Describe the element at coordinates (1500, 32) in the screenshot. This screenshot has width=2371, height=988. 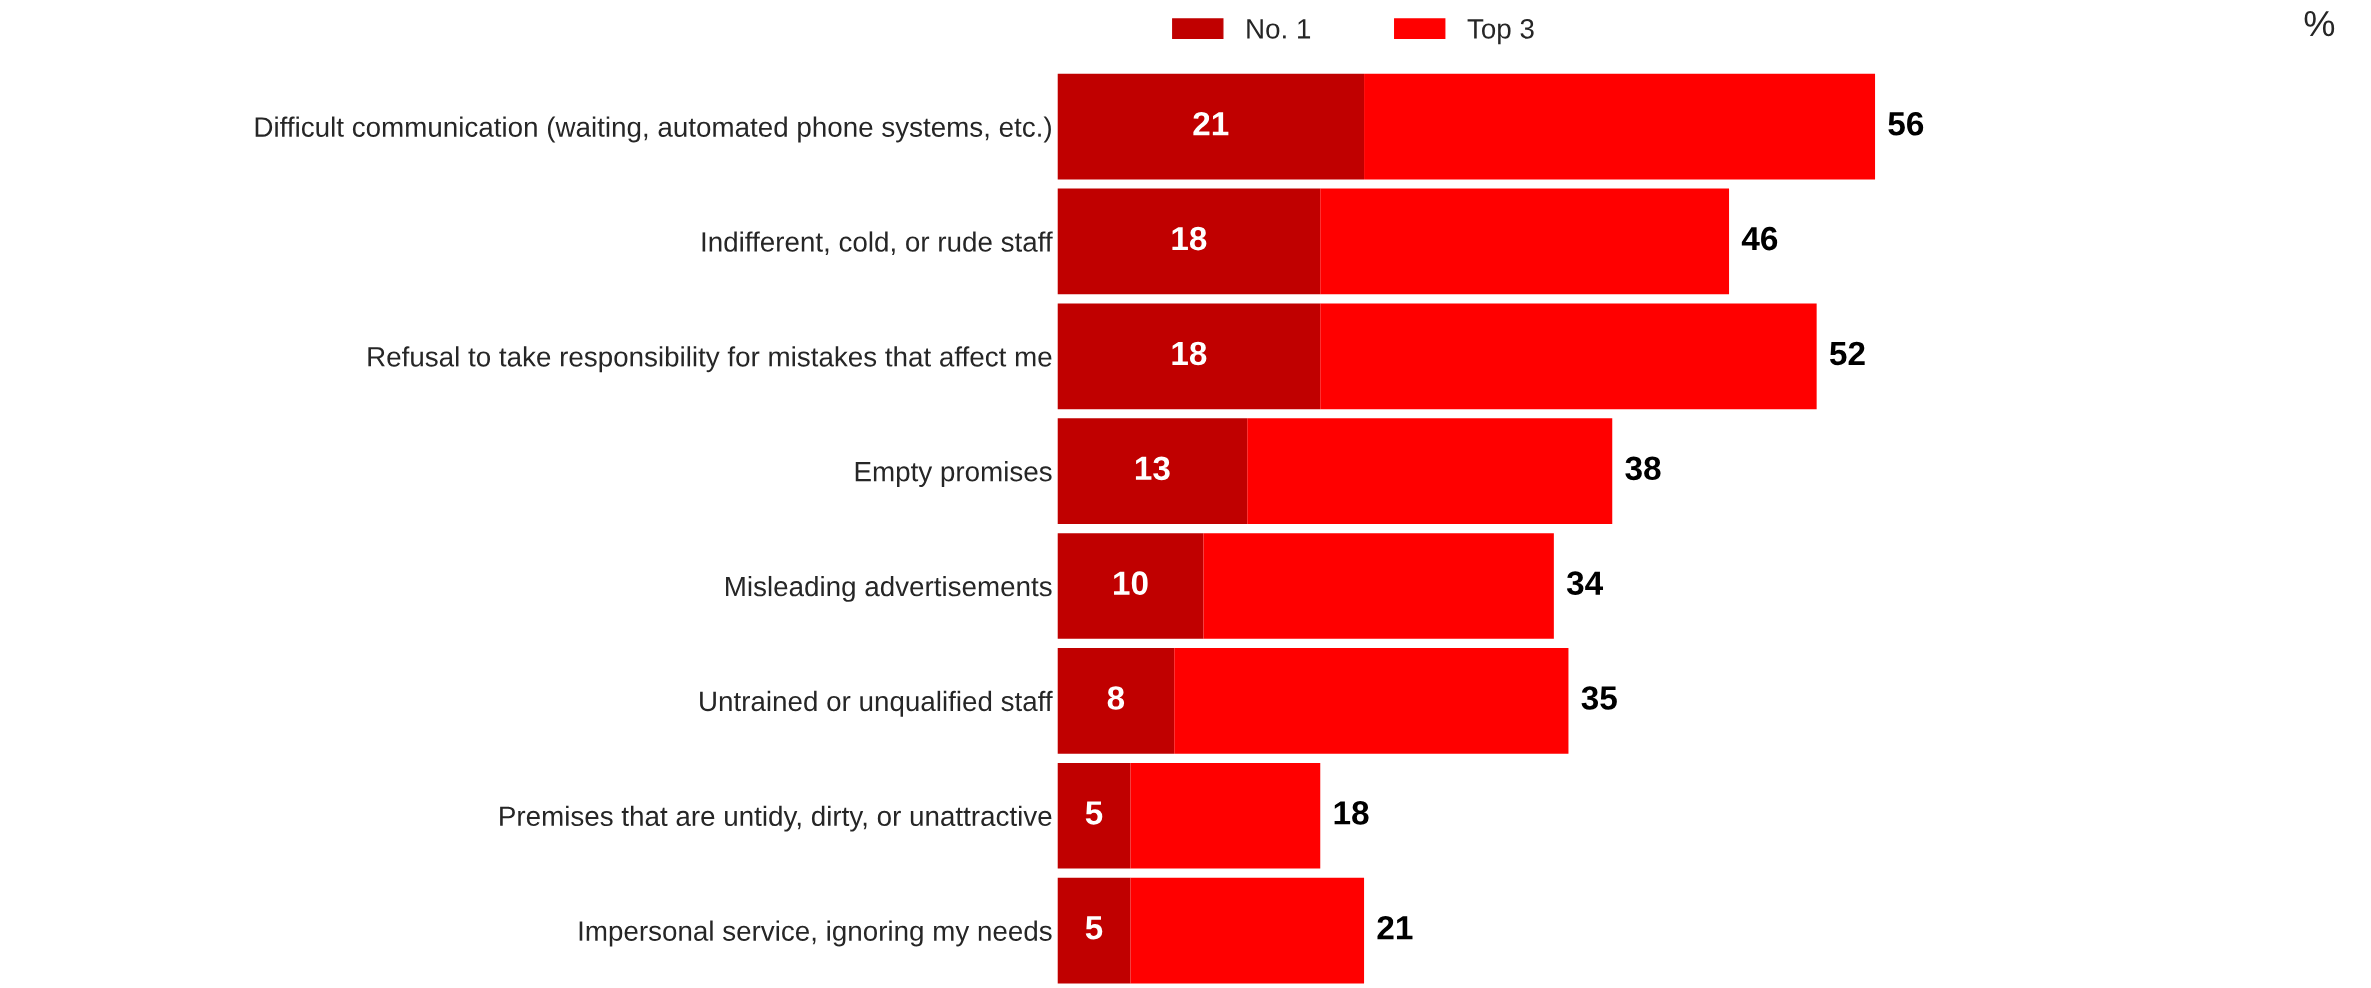
I see `legend-label: Top 3` at that location.